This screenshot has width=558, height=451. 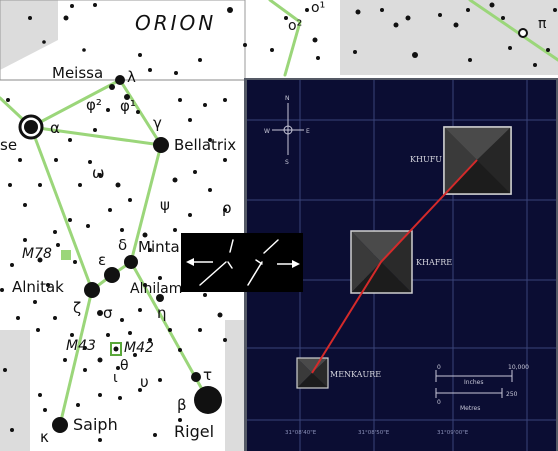 What do you see at coordinates (81, 346) in the screenshot?
I see `label-m43: M43` at bounding box center [81, 346].